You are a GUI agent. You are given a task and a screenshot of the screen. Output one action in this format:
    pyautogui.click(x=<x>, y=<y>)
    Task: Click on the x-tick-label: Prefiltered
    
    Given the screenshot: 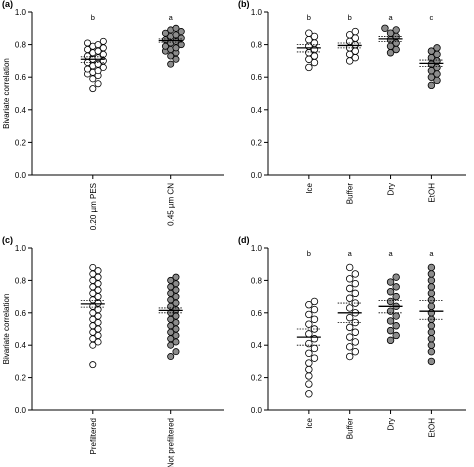 What is the action you would take?
    pyautogui.click(x=93, y=436)
    